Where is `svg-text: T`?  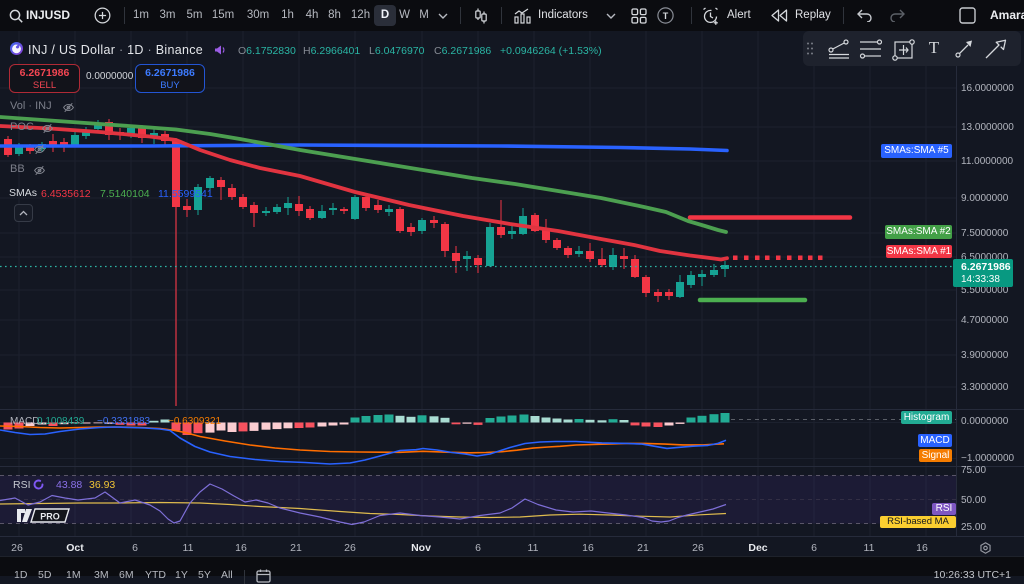
svg-text: T is located at coordinates (666, 16).